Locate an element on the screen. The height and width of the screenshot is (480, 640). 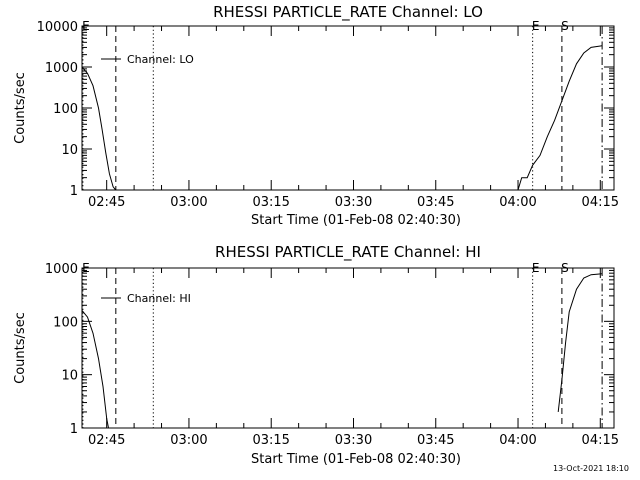
legend-entry: Channel: HI is located at coordinates (159, 298).